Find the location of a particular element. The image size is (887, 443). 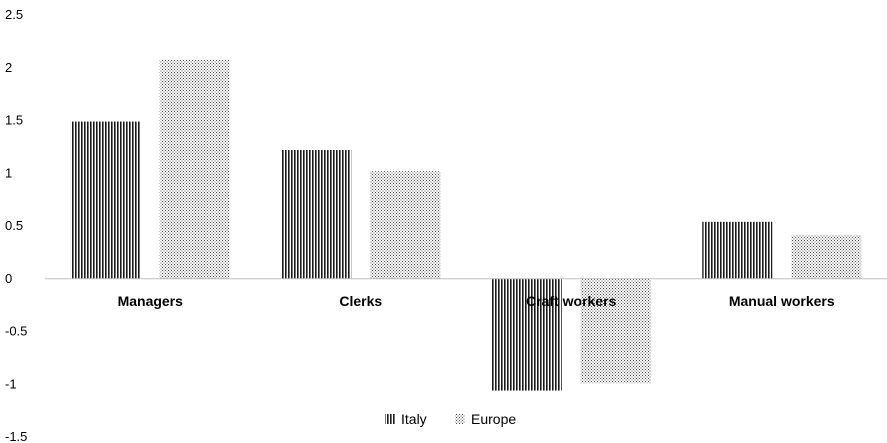

legend-label: Italy is located at coordinates (414, 419).